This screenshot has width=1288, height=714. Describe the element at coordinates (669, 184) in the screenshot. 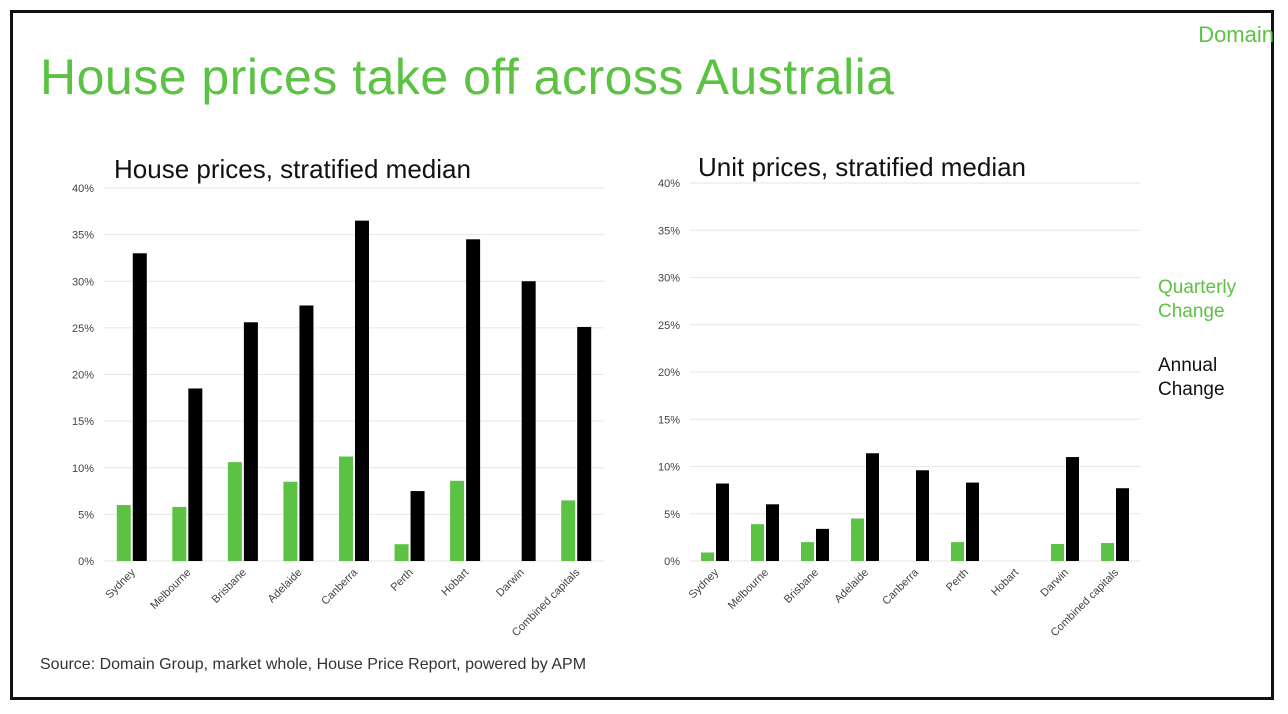

I see `unit-ytick-label: 40%` at that location.